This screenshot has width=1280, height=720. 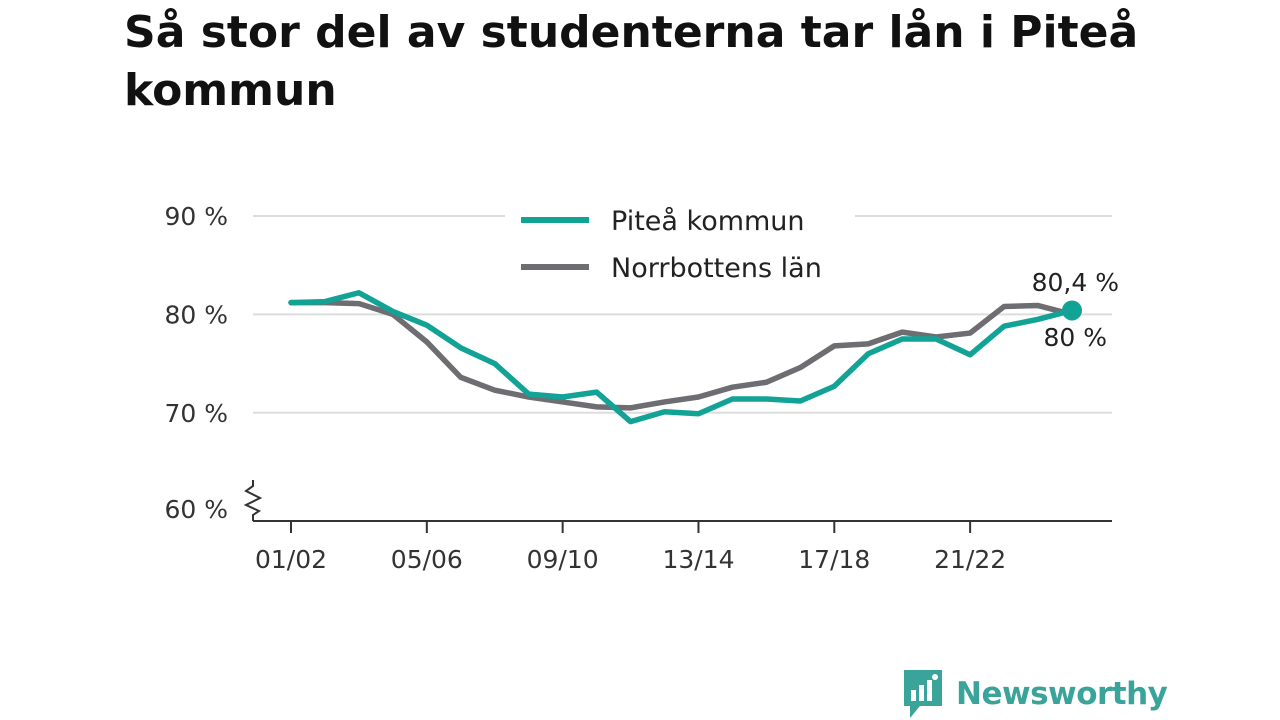 I want to click on axis-break-icon, so click(x=253, y=500).